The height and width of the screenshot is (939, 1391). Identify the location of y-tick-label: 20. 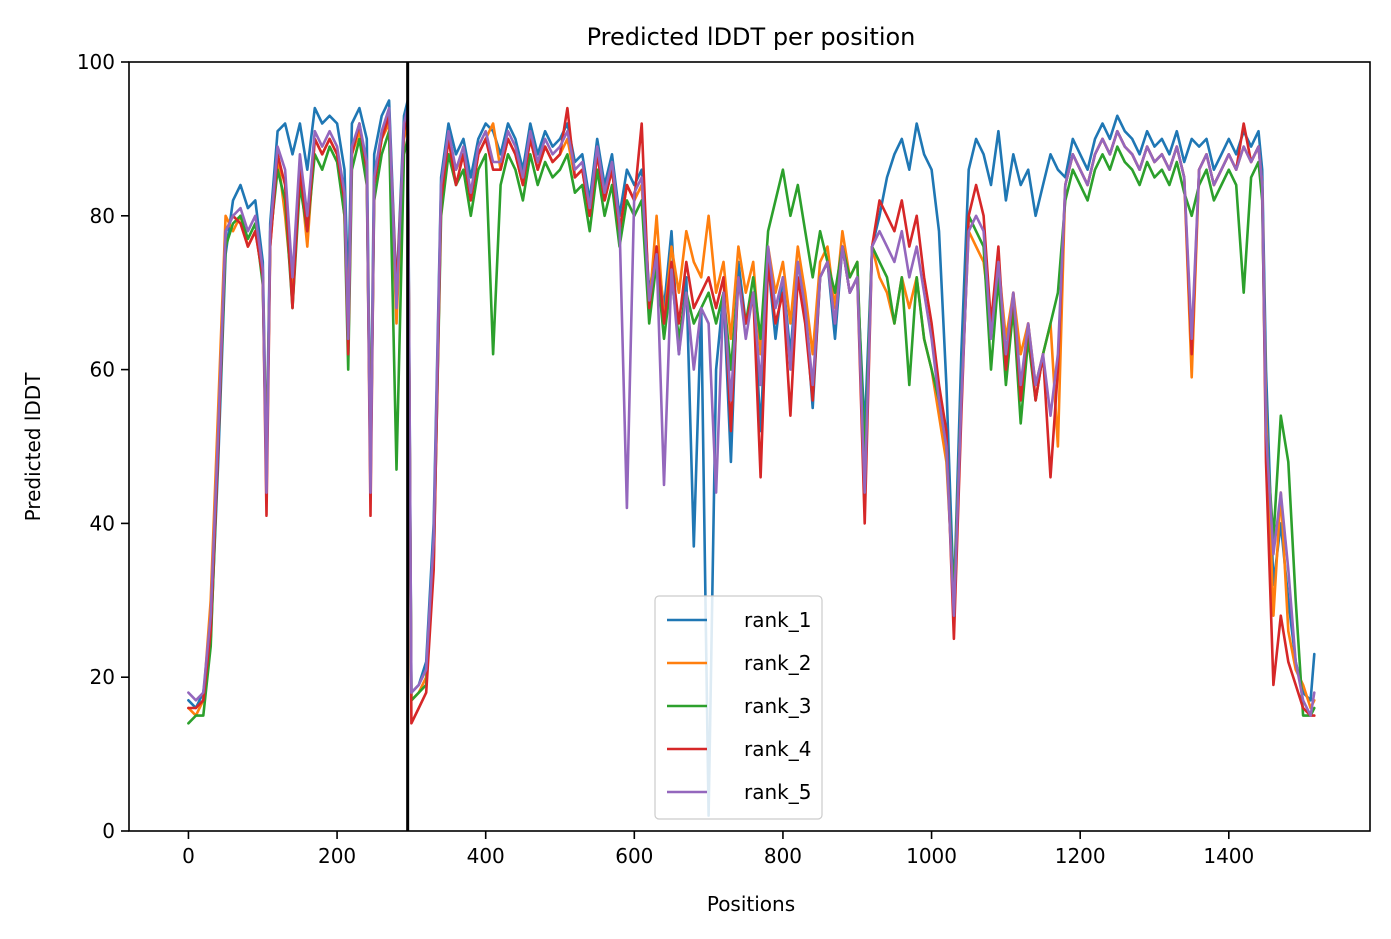
(102, 677).